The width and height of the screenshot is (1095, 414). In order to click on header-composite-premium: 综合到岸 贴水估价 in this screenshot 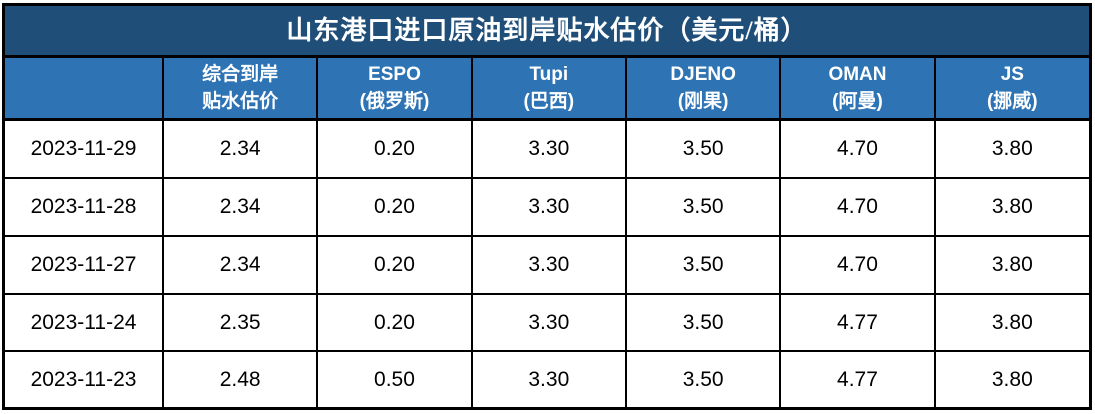, I will do `click(240, 89)`.